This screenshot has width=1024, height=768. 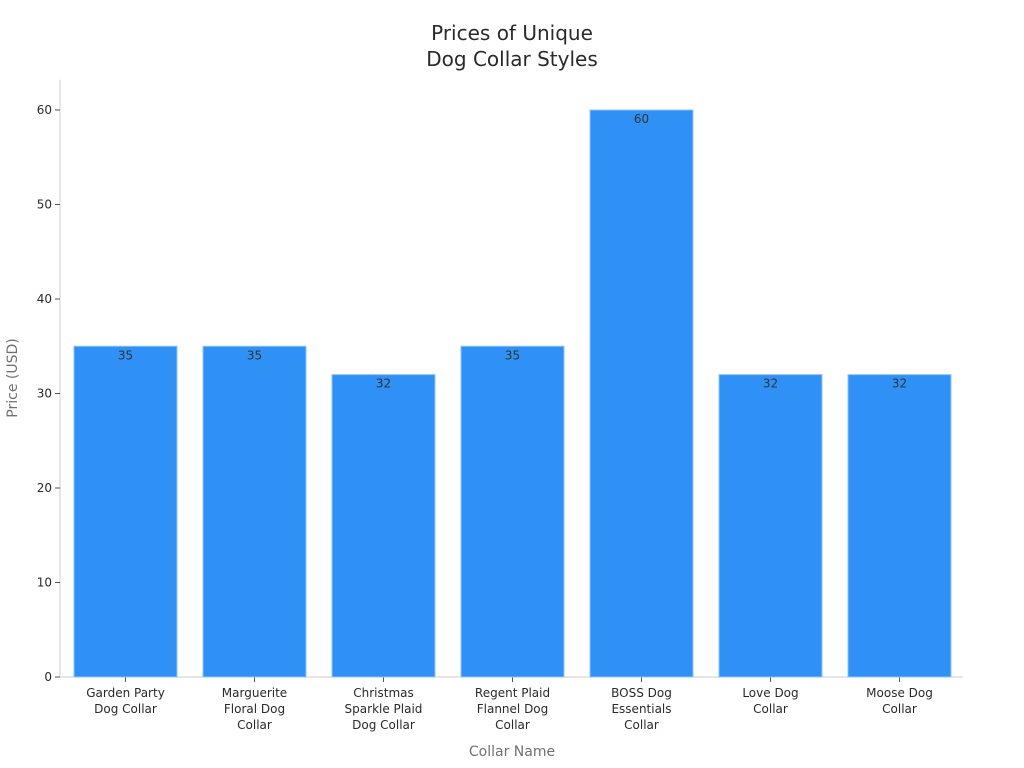 I want to click on y-axis-title: Price (USD), so click(x=13, y=377).